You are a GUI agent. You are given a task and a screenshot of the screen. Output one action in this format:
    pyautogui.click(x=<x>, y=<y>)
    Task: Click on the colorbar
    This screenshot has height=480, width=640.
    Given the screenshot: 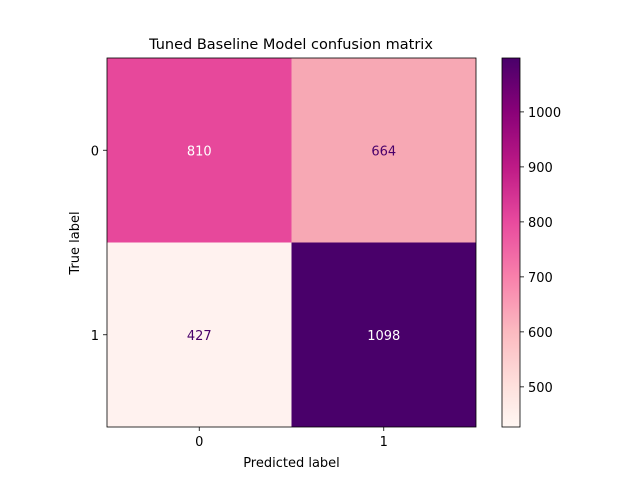 What is the action you would take?
    pyautogui.click(x=511, y=242)
    